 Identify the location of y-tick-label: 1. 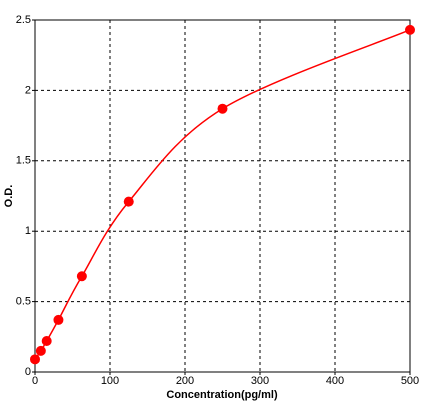
(28, 231).